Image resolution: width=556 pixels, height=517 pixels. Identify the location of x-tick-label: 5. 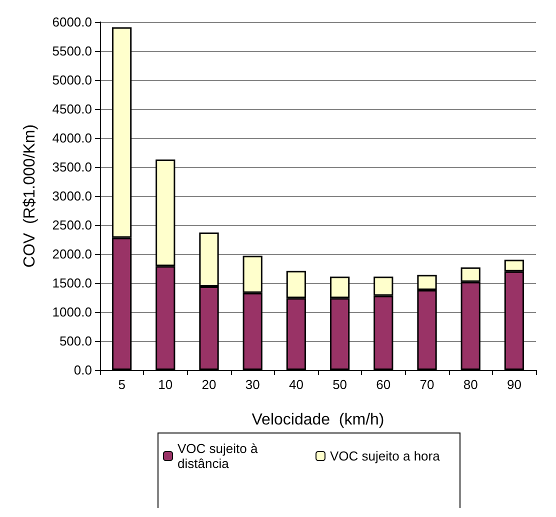
(122, 384).